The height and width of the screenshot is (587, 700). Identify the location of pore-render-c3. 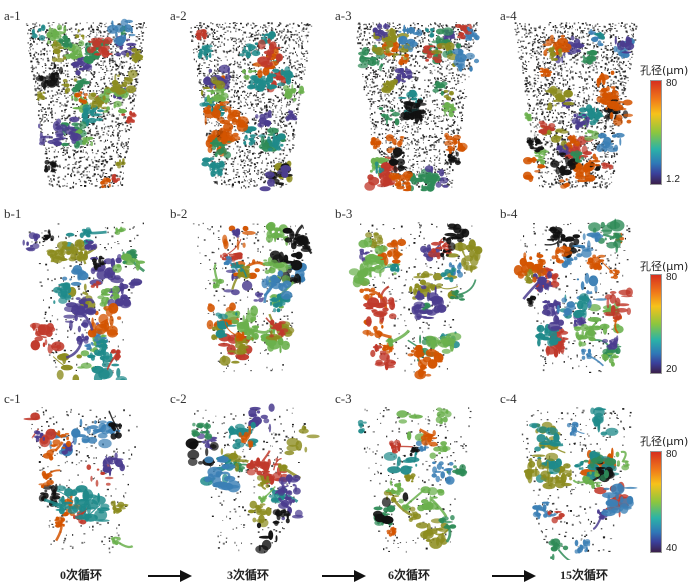
(414, 480).